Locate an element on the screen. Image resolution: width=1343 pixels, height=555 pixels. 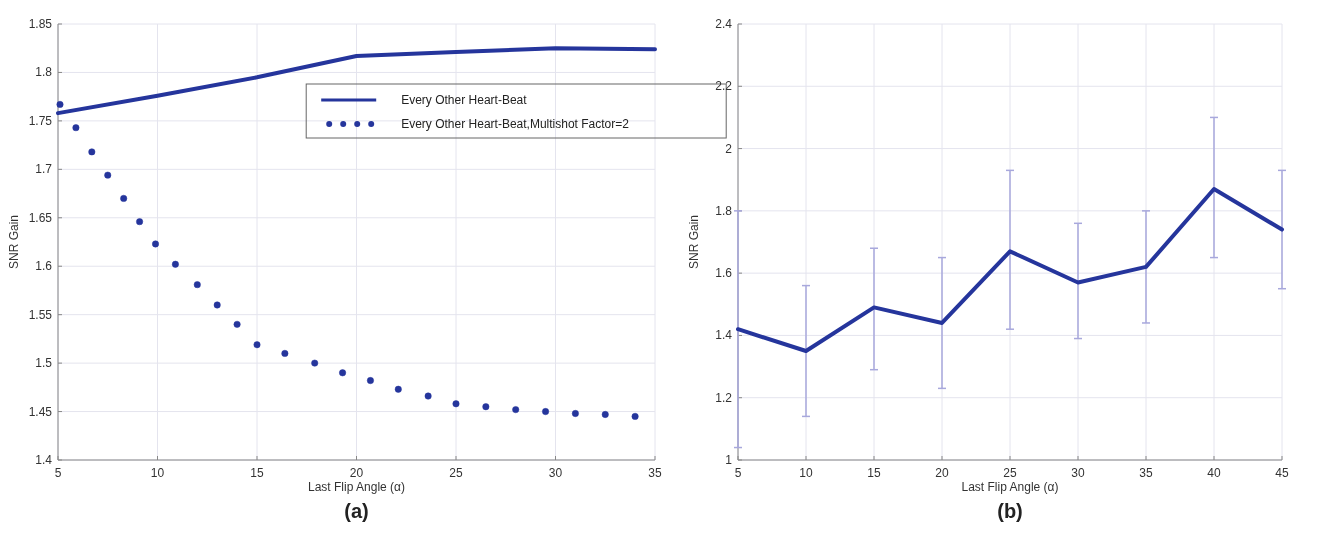
y-tick-label: 1.5 is located at coordinates (44, 363).